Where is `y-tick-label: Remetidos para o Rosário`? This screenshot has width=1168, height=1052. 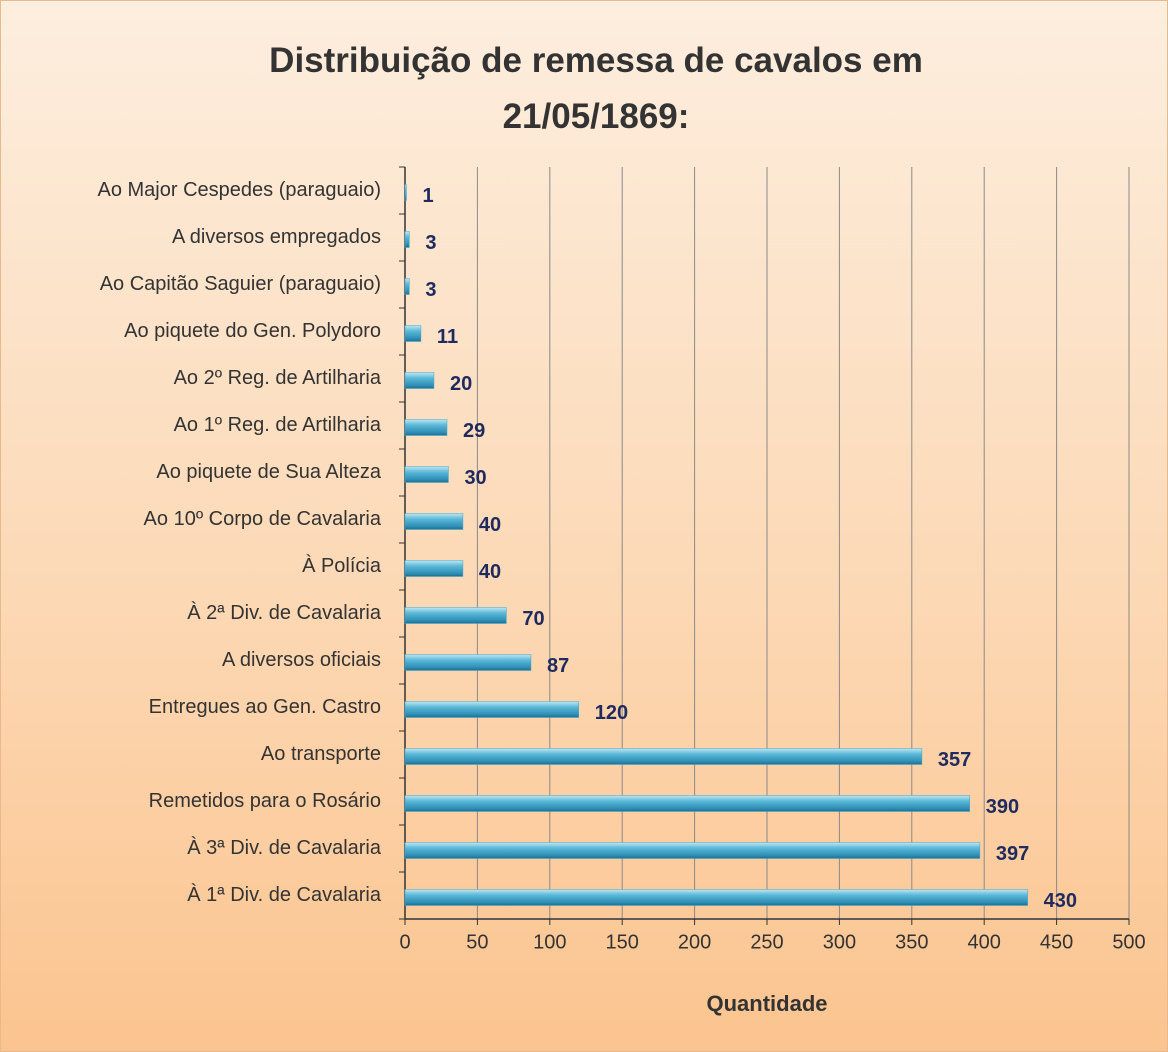 y-tick-label: Remetidos para o Rosário is located at coordinates (265, 801).